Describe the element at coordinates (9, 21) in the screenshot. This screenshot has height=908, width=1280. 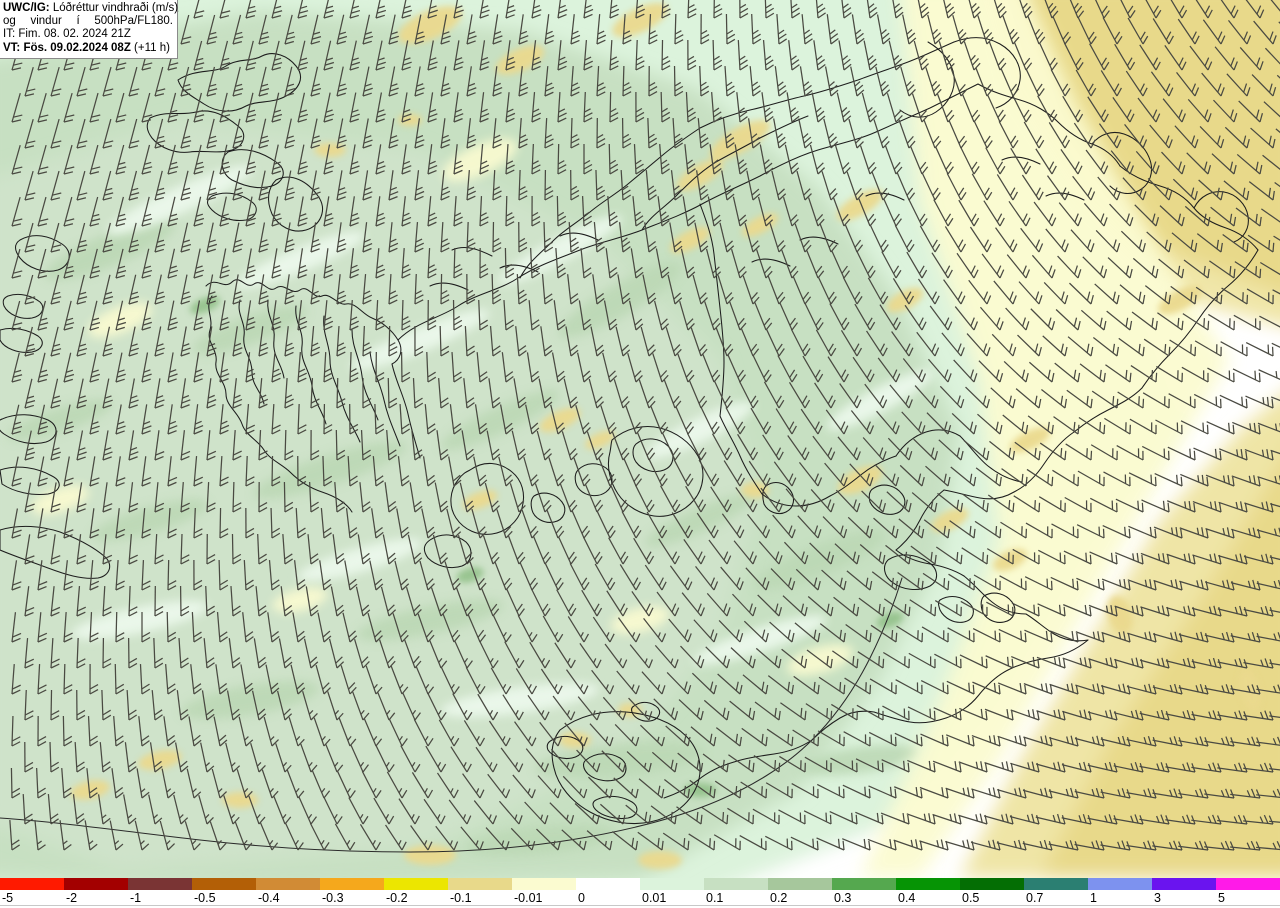
I see `legend-level-word-og: og` at that location.